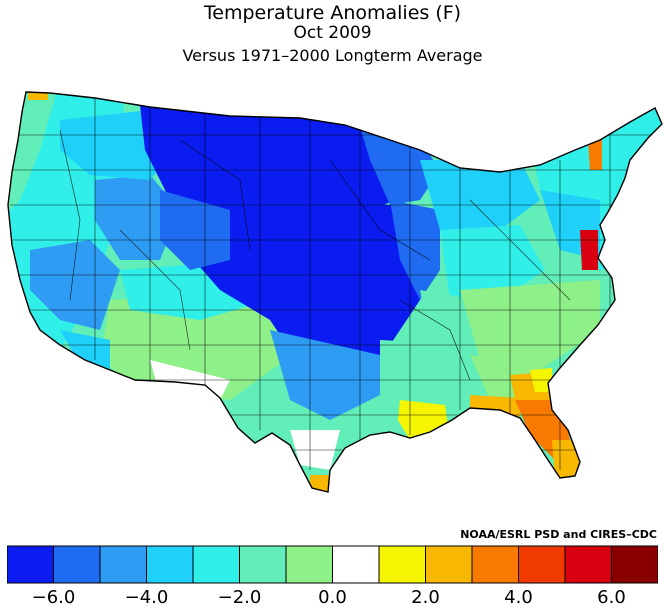  What do you see at coordinates (332, 13) in the screenshot?
I see `map-title: Temperature Anomalies (F)` at bounding box center [332, 13].